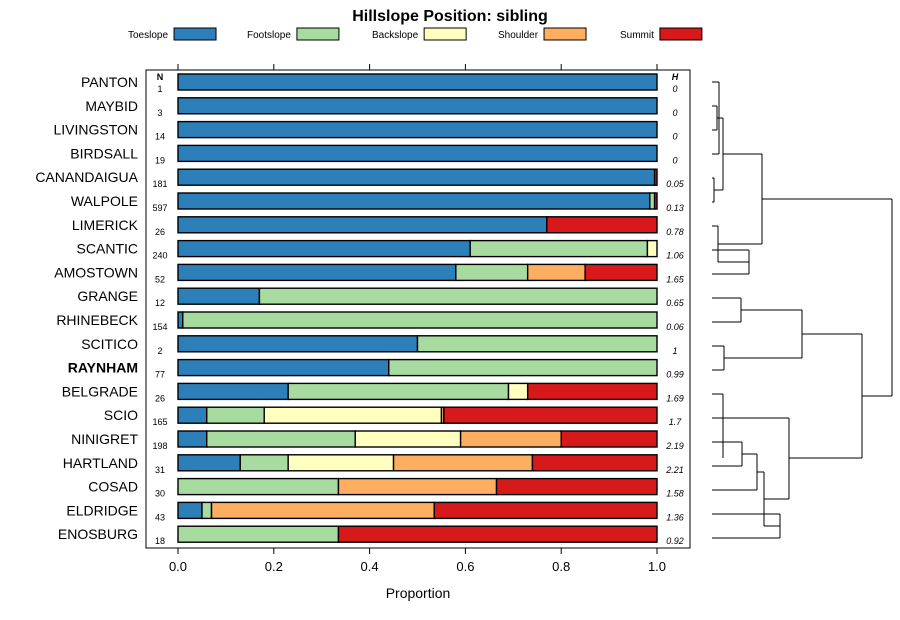 The image size is (900, 620). Describe the element at coordinates (104, 439) in the screenshot. I see `row-label-ninigret: NINIGRET` at that location.